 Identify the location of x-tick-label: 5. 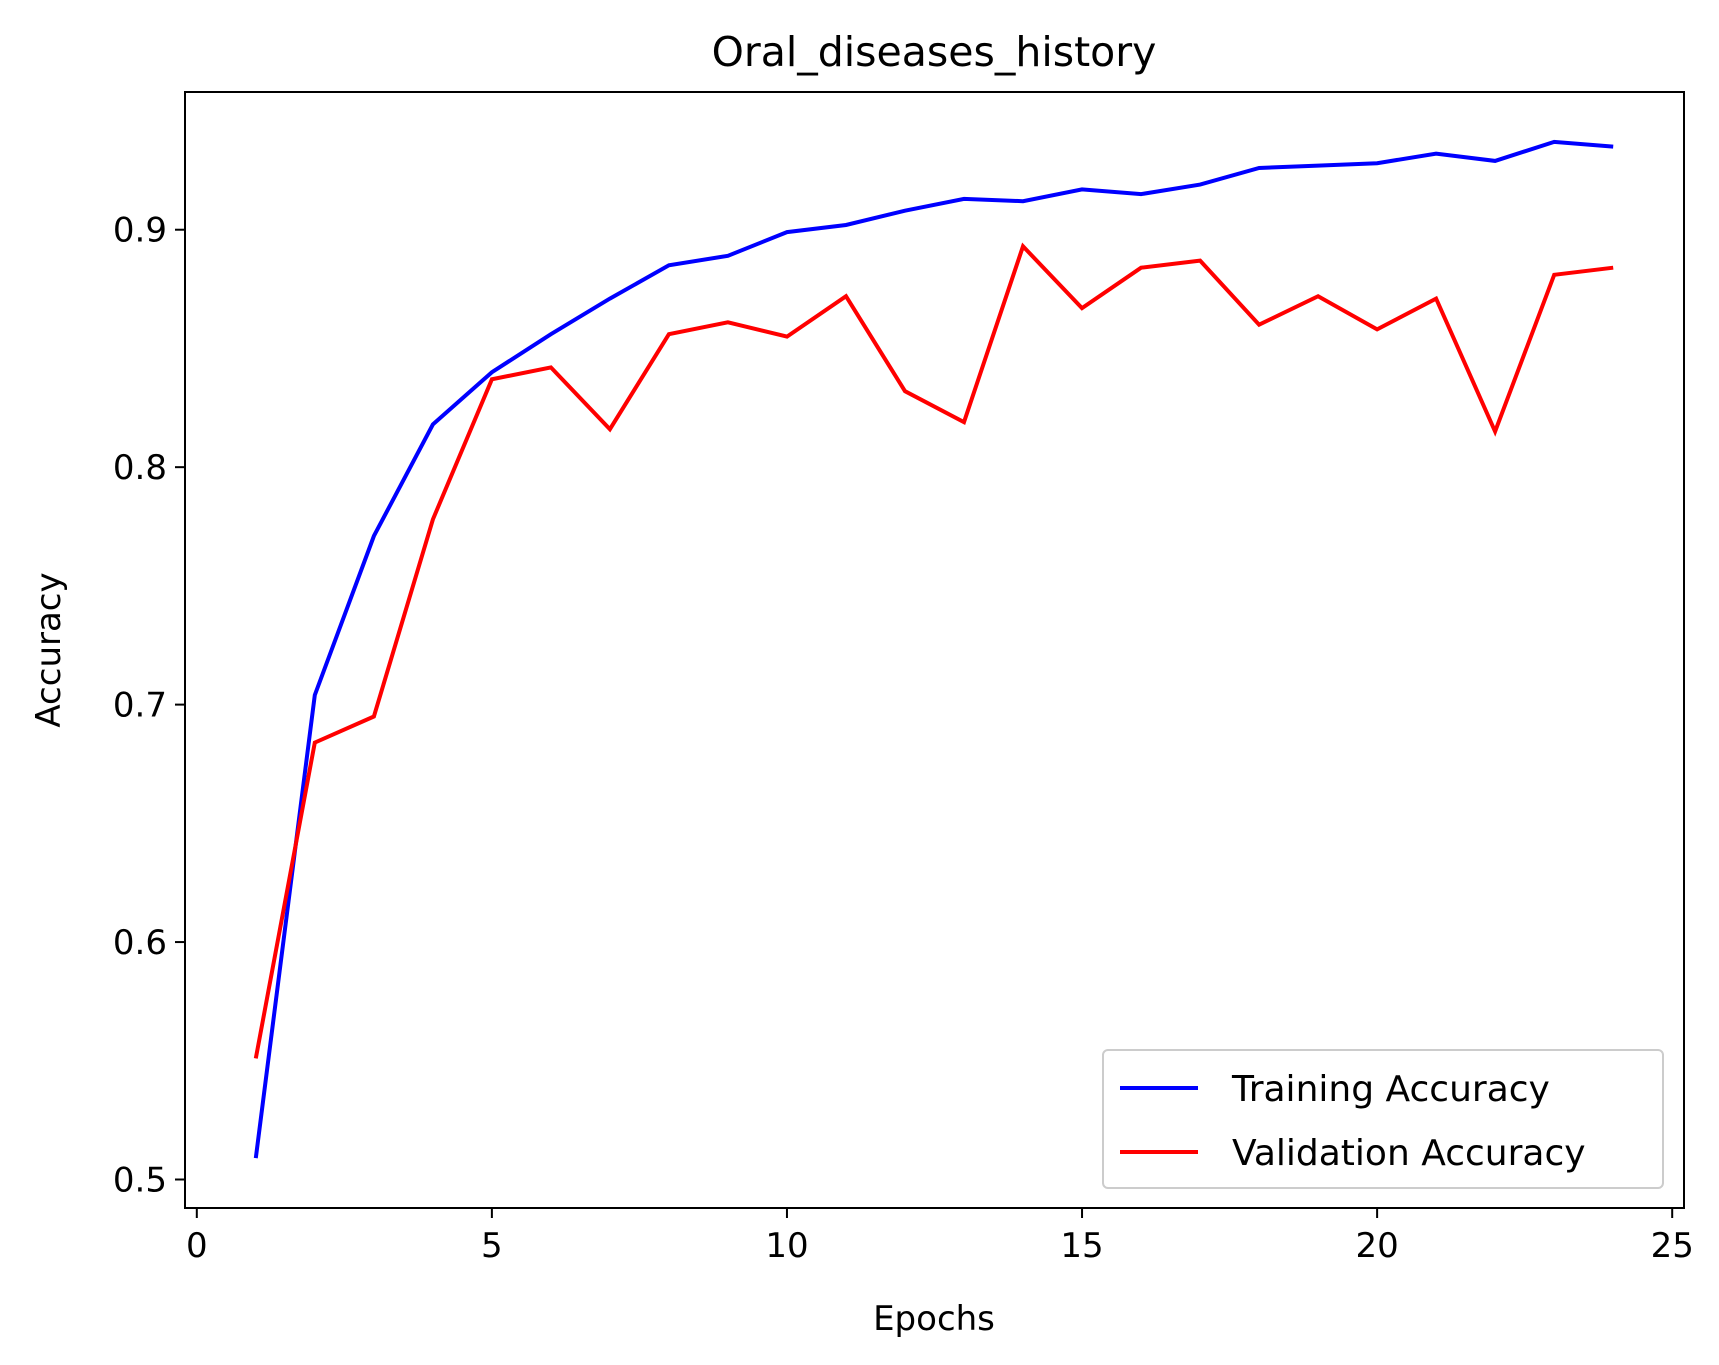
(492, 1246).